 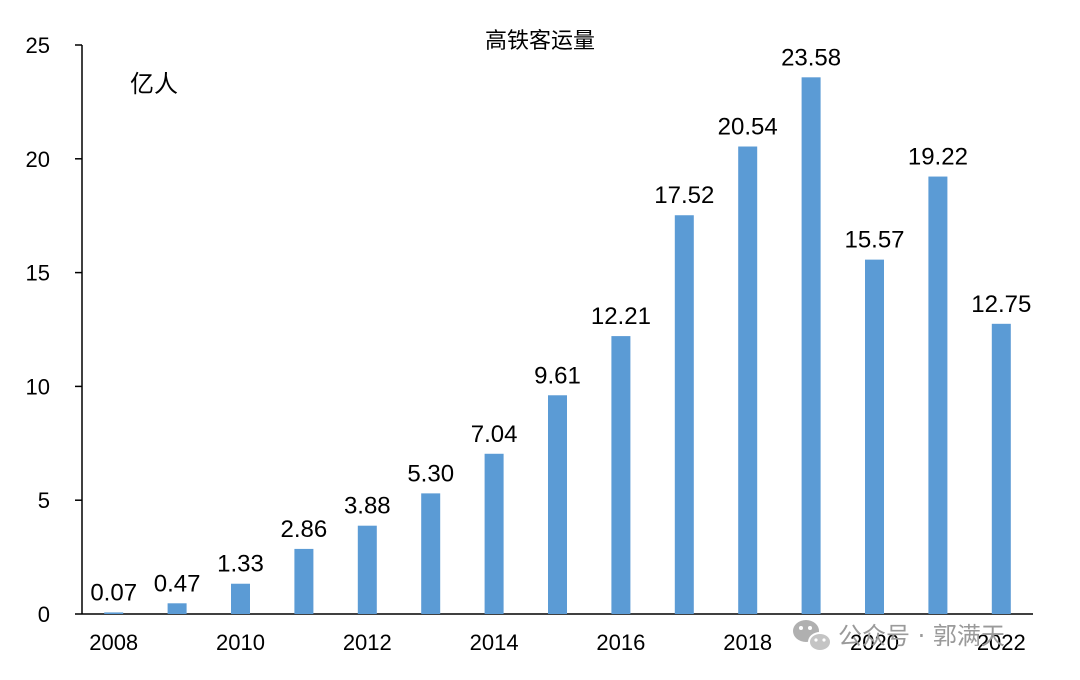 What do you see at coordinates (494, 533) in the screenshot?
I see `bar-2014` at bounding box center [494, 533].